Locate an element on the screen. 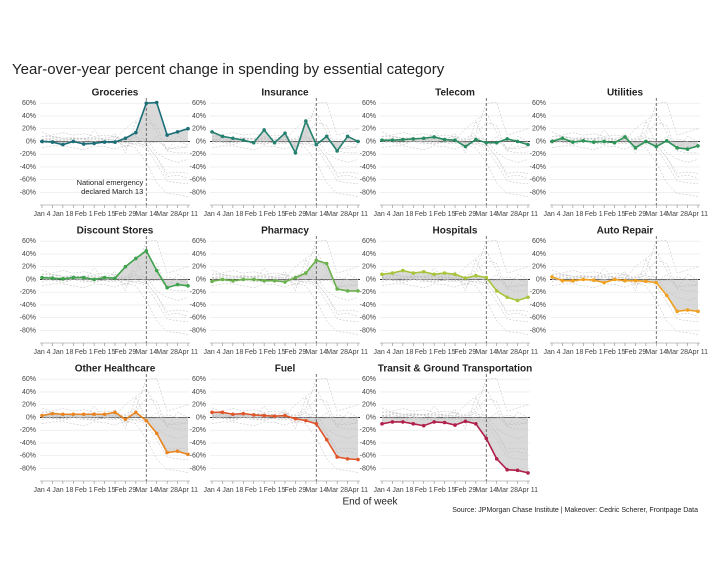 This screenshot has width=720, height=576. y-tick-label: 40% is located at coordinates (539, 116).